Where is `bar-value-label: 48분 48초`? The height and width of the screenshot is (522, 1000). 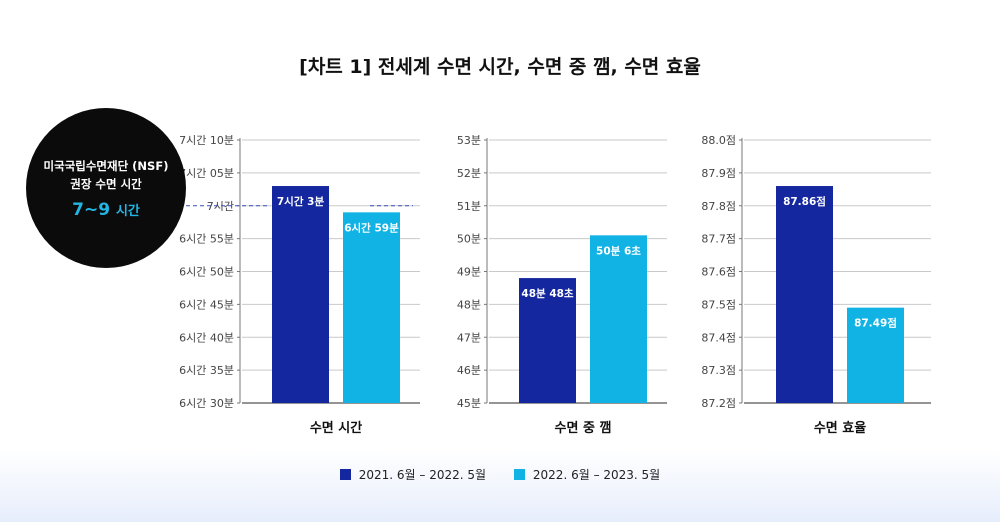
bar-value-label: 48분 48초 is located at coordinates (547, 293).